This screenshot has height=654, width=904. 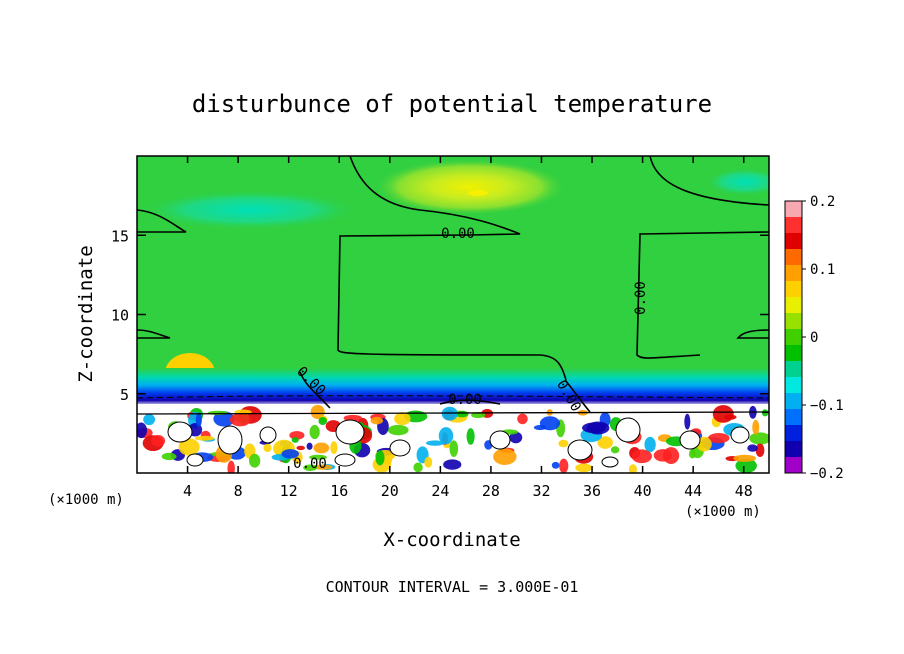 I want to click on x-axis-unit-right: (×1000 m), so click(x=723, y=512).